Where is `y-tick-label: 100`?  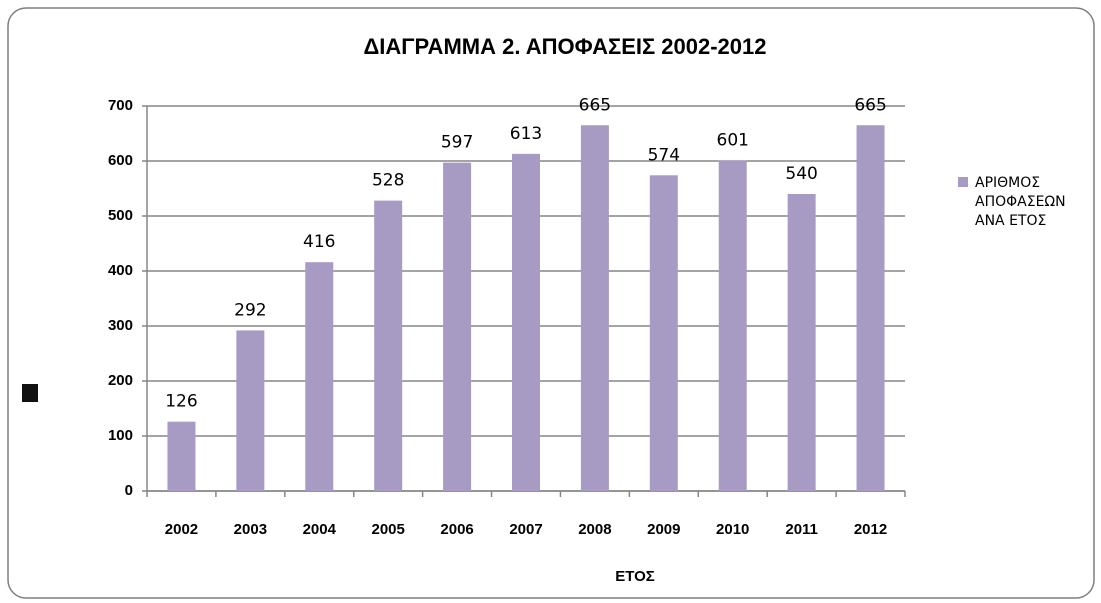 y-tick-label: 100 is located at coordinates (120, 435).